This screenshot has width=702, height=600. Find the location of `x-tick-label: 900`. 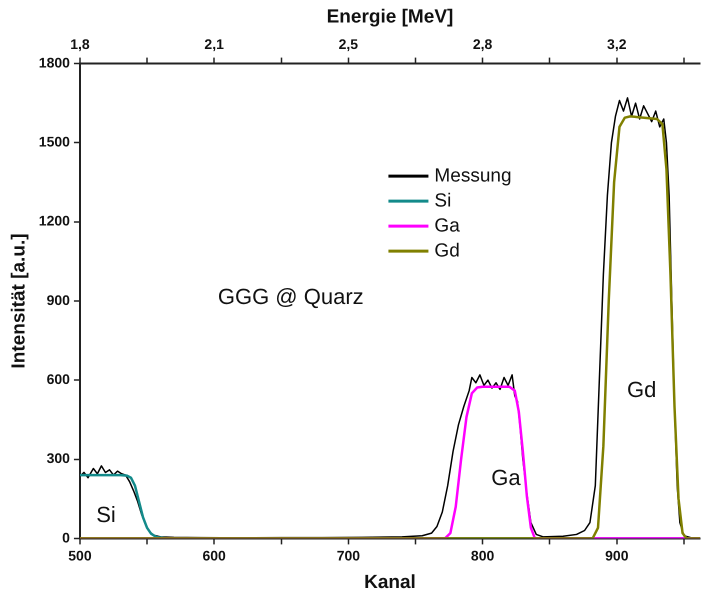

x-tick-label: 900 is located at coordinates (617, 556).